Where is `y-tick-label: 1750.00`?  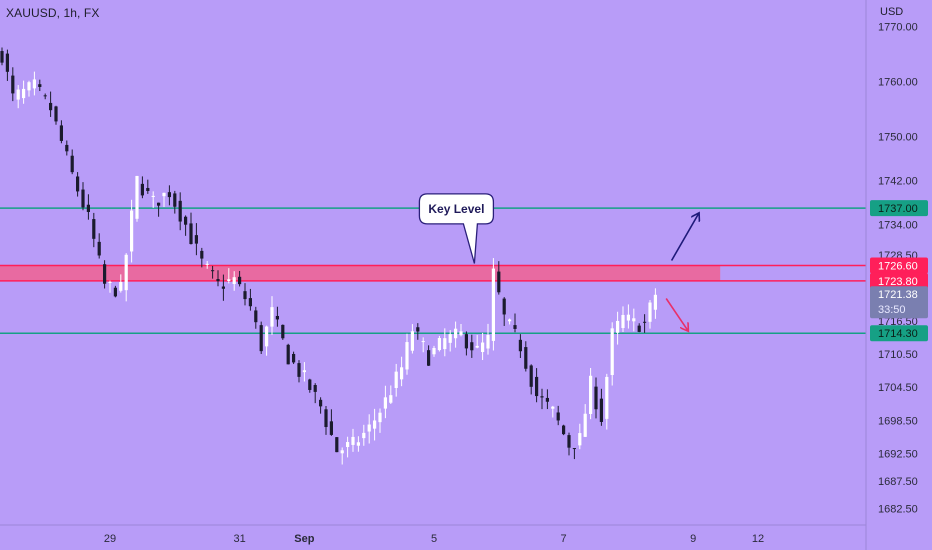
y-tick-label: 1750.00 is located at coordinates (898, 137).